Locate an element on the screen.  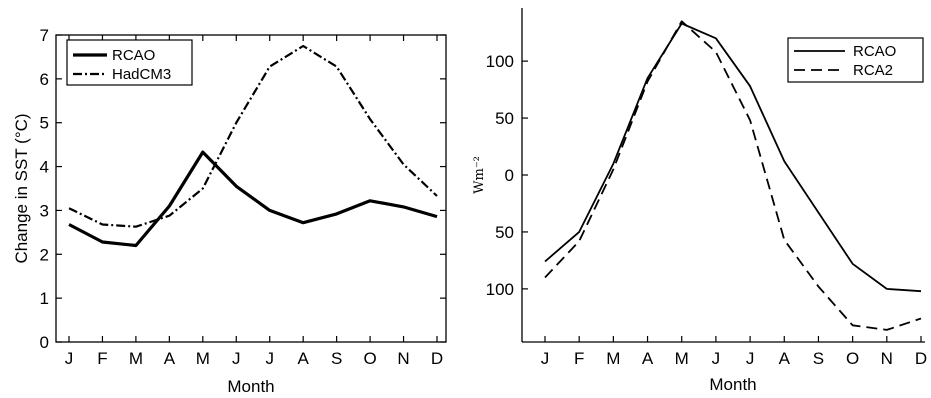
x-tick-label-right: S is located at coordinates (818, 358).